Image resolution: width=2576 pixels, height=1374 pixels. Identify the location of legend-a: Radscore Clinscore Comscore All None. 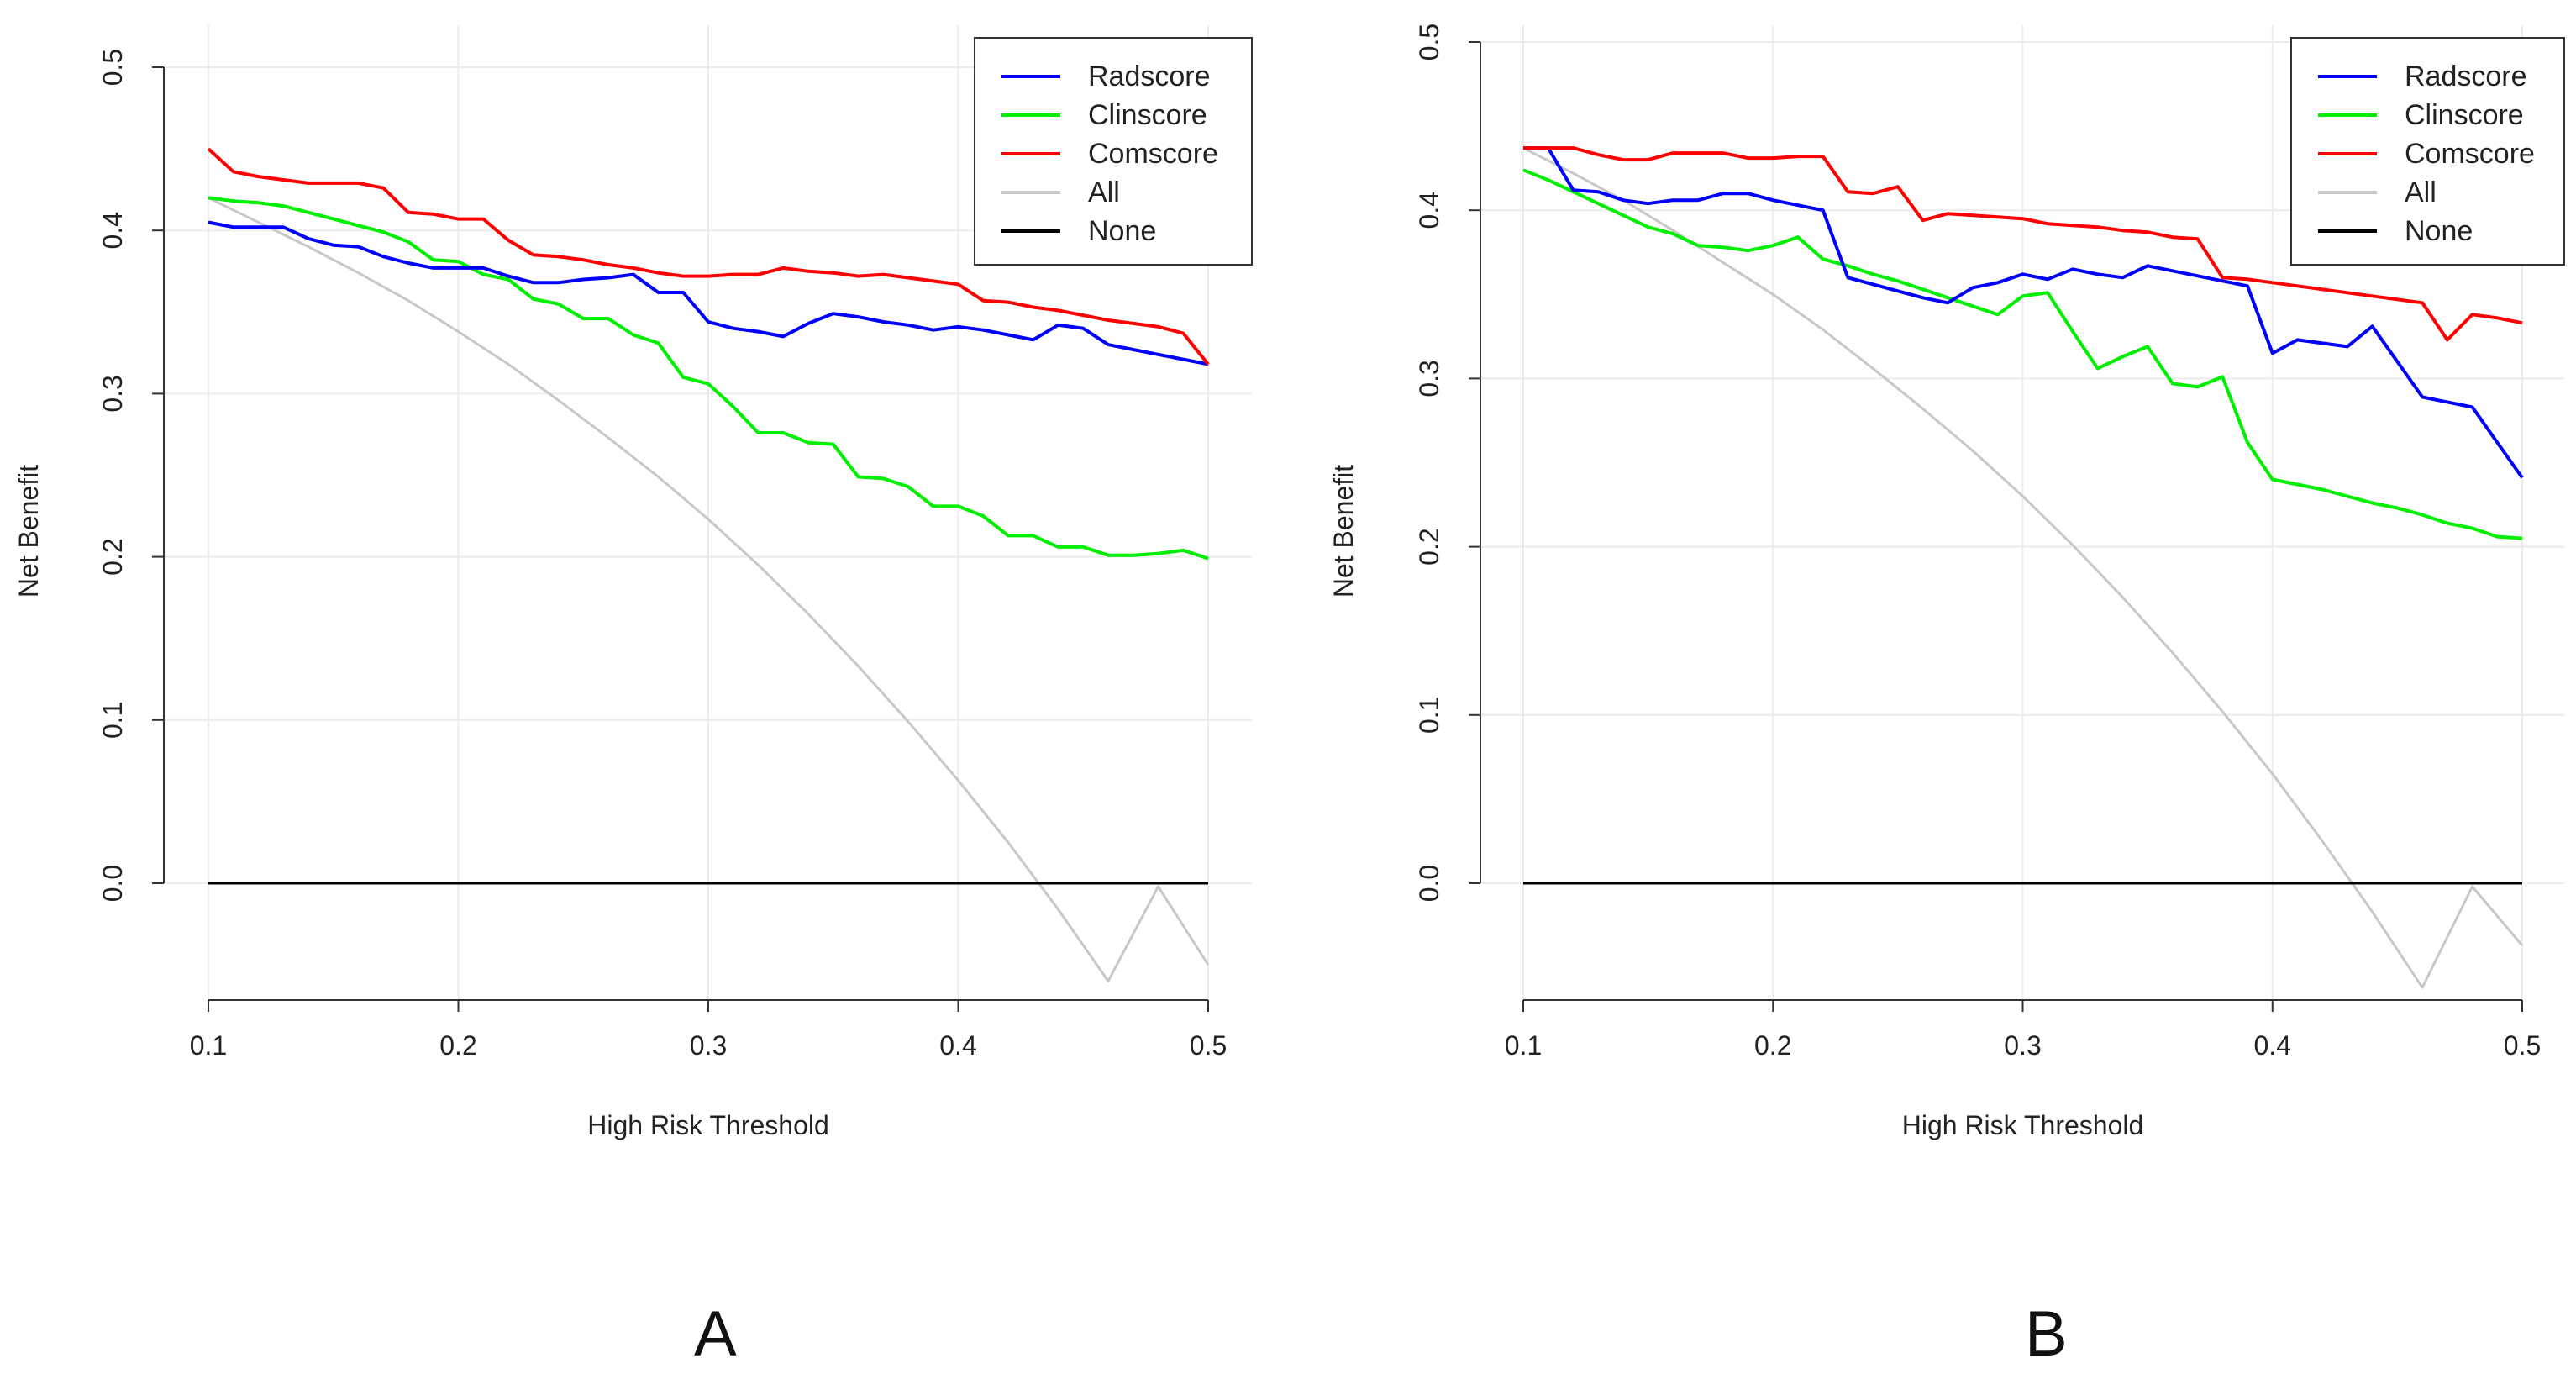
(1113, 152).